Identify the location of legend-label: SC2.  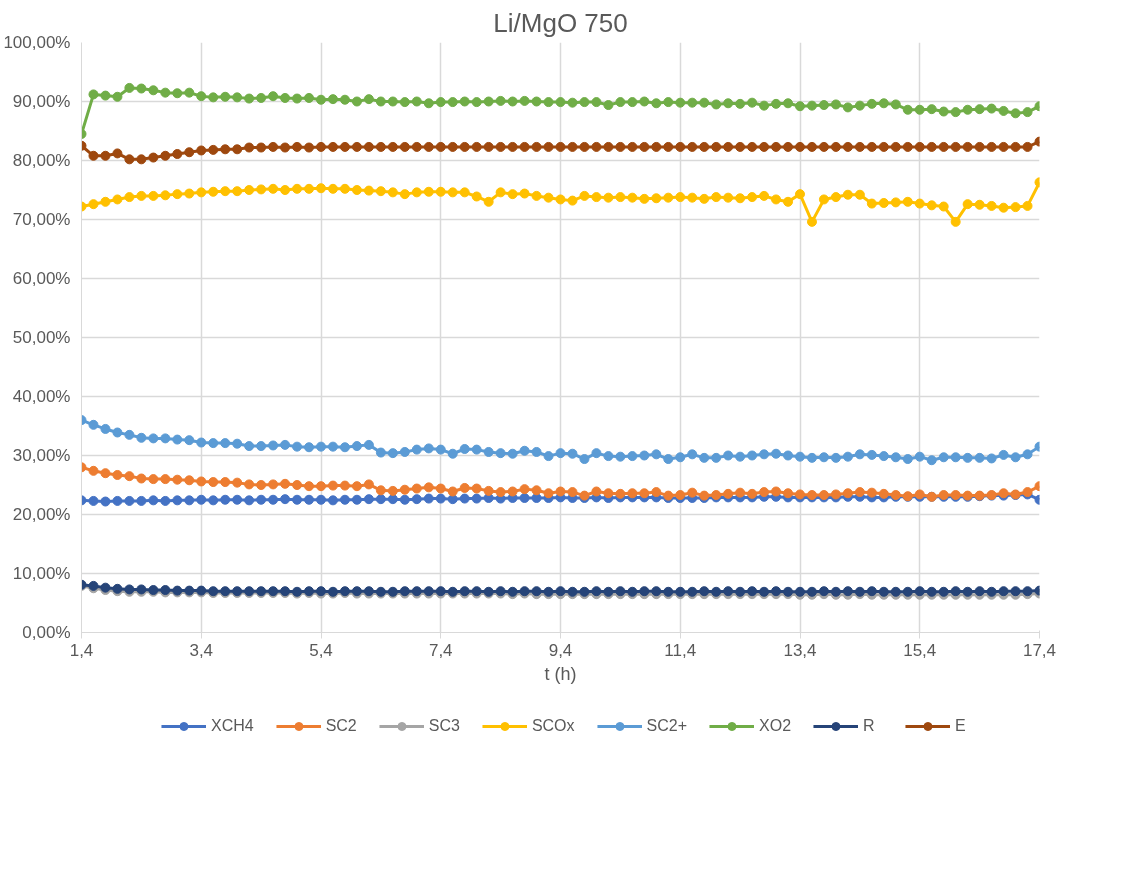
(341, 726).